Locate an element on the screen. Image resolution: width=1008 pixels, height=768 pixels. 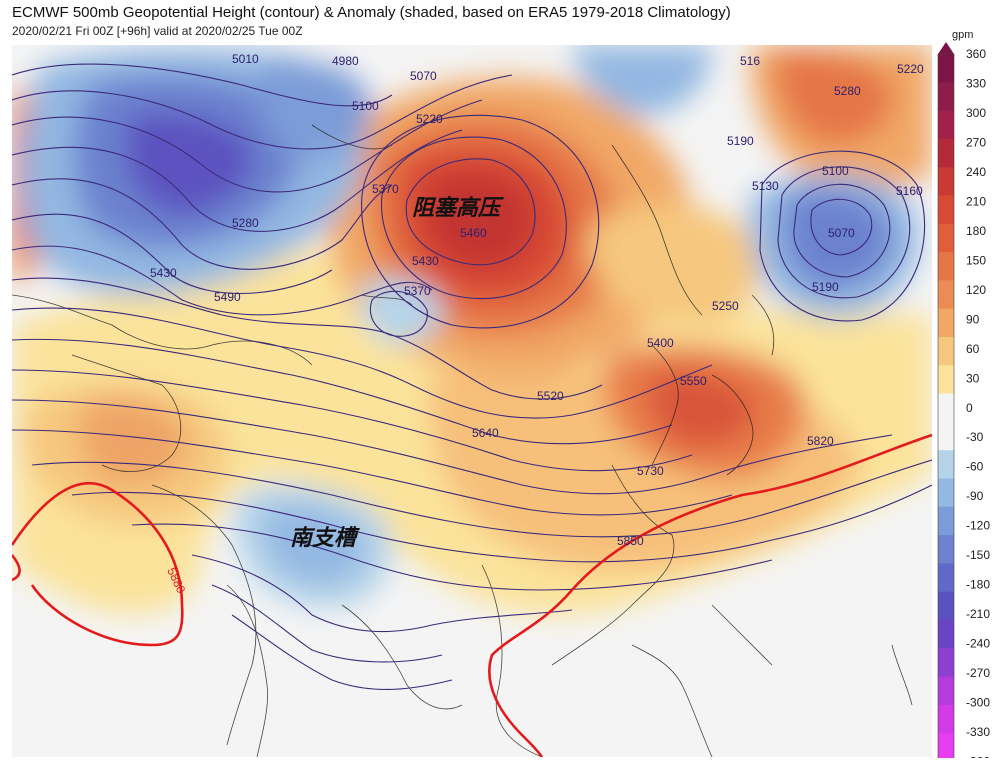
contour-label: 4980 is located at coordinates (345, 61).